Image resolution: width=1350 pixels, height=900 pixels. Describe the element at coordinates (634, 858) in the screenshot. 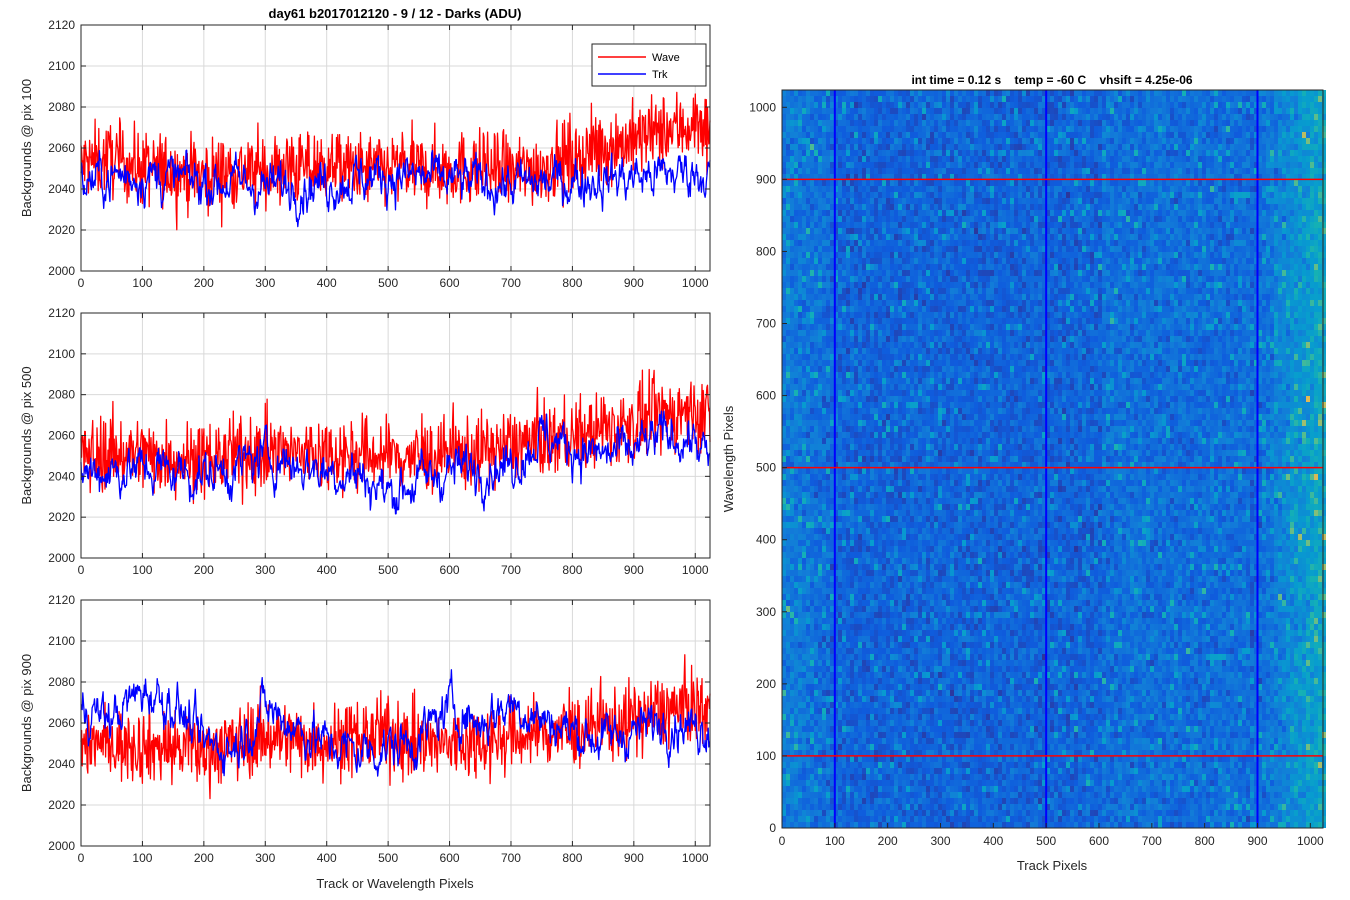

I see `x-tick-label: 900` at that location.